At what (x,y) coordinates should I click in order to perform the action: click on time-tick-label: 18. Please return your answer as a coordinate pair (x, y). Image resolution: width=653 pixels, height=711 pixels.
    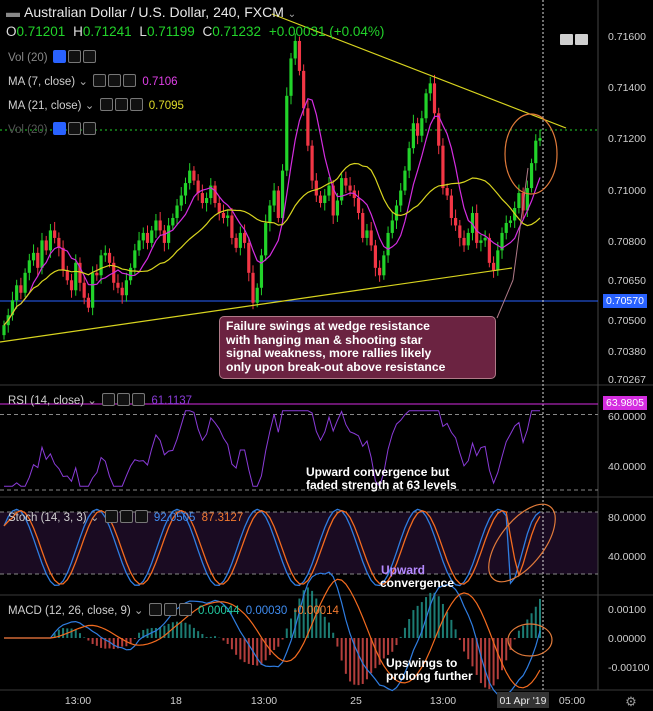
    Looking at the image, I should click on (176, 701).